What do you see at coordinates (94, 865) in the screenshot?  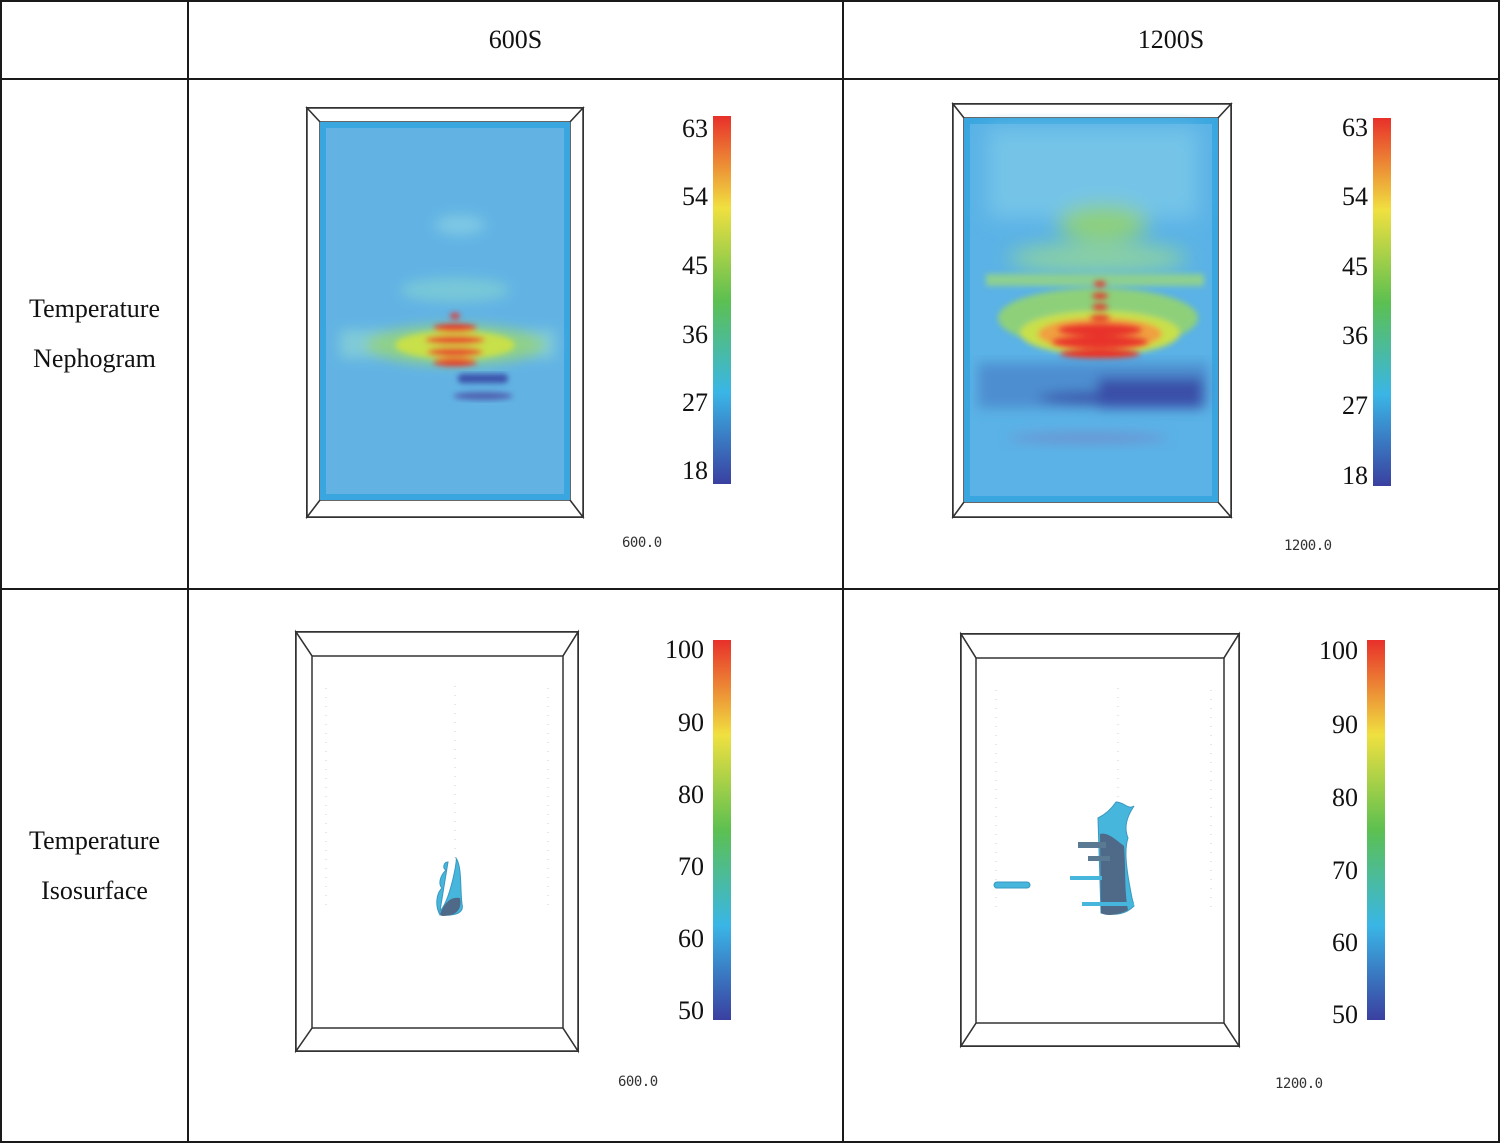 I see `row-label-isosurface: Temperature Isosurface` at bounding box center [94, 865].